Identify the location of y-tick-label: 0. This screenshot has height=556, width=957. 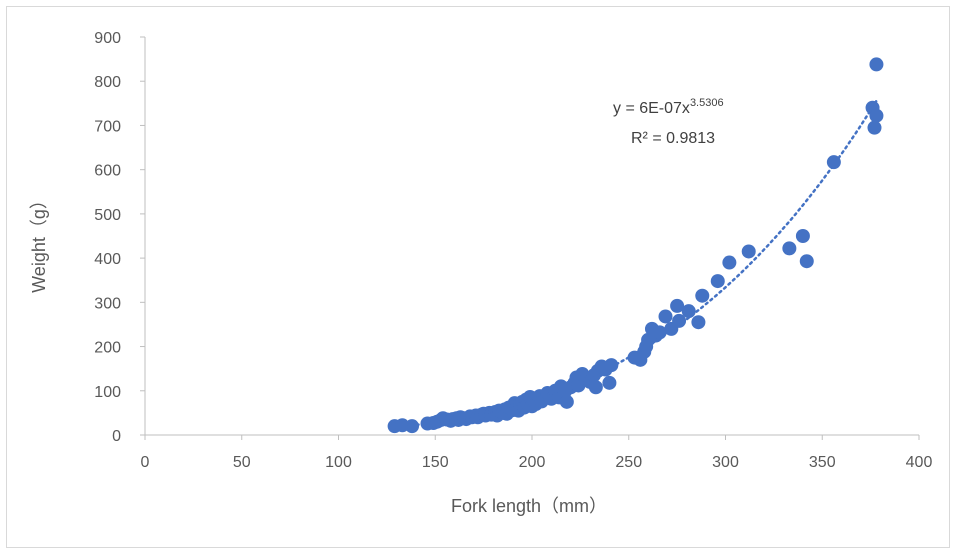
(116, 436).